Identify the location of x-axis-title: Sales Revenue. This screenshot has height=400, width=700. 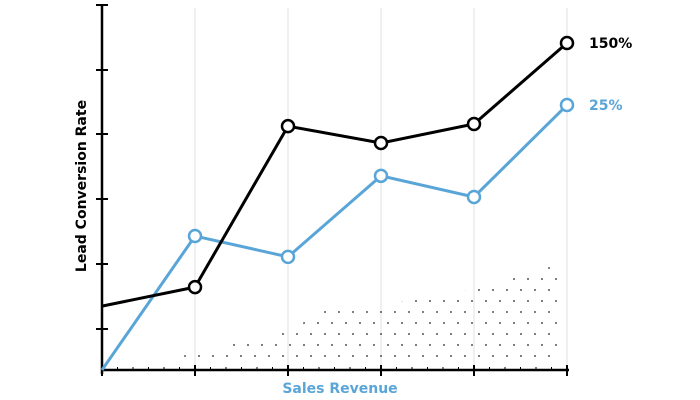
(339, 389).